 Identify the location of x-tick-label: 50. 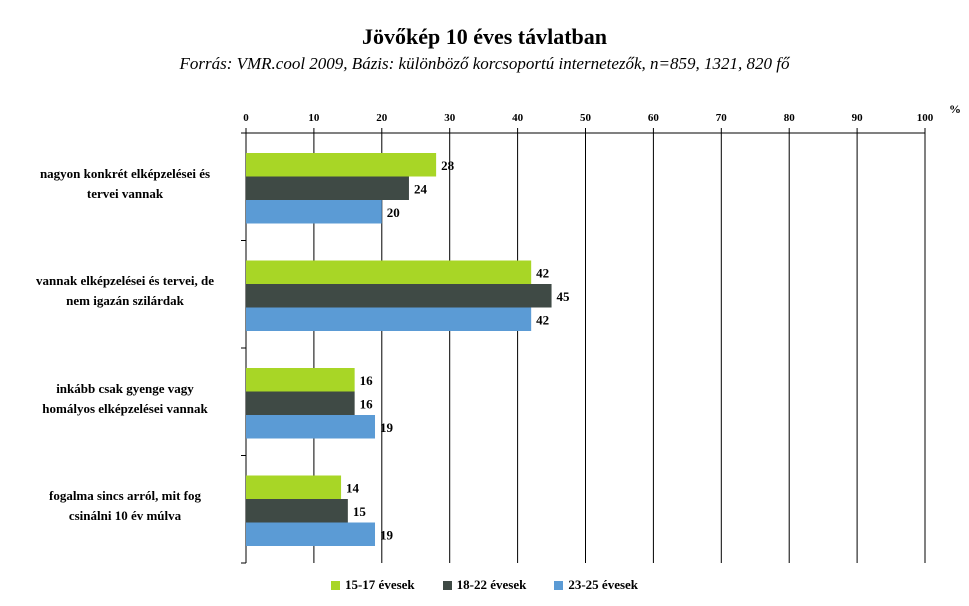
(586, 118).